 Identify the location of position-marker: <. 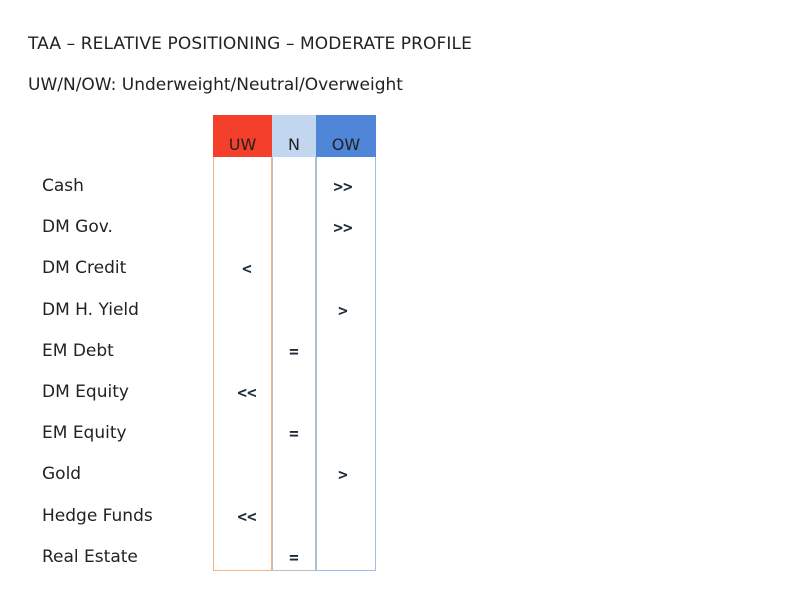
(247, 269).